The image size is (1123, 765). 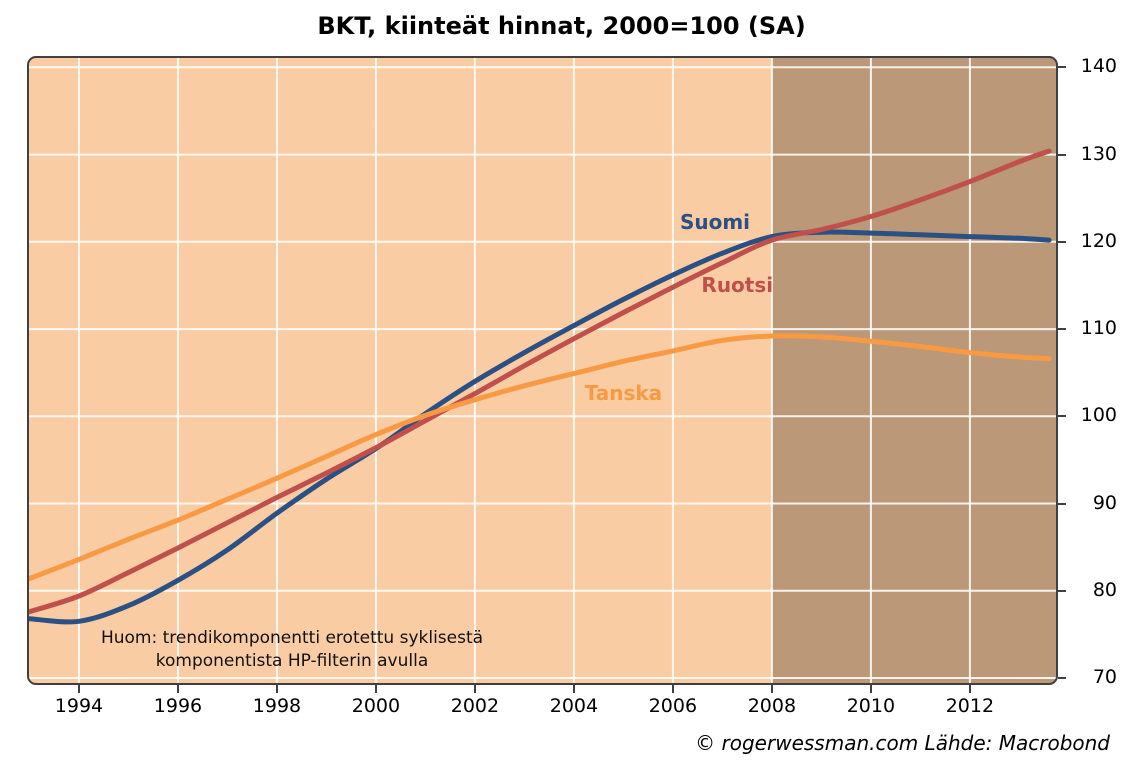 I want to click on x-tick-label: 2010, so click(x=871, y=706).